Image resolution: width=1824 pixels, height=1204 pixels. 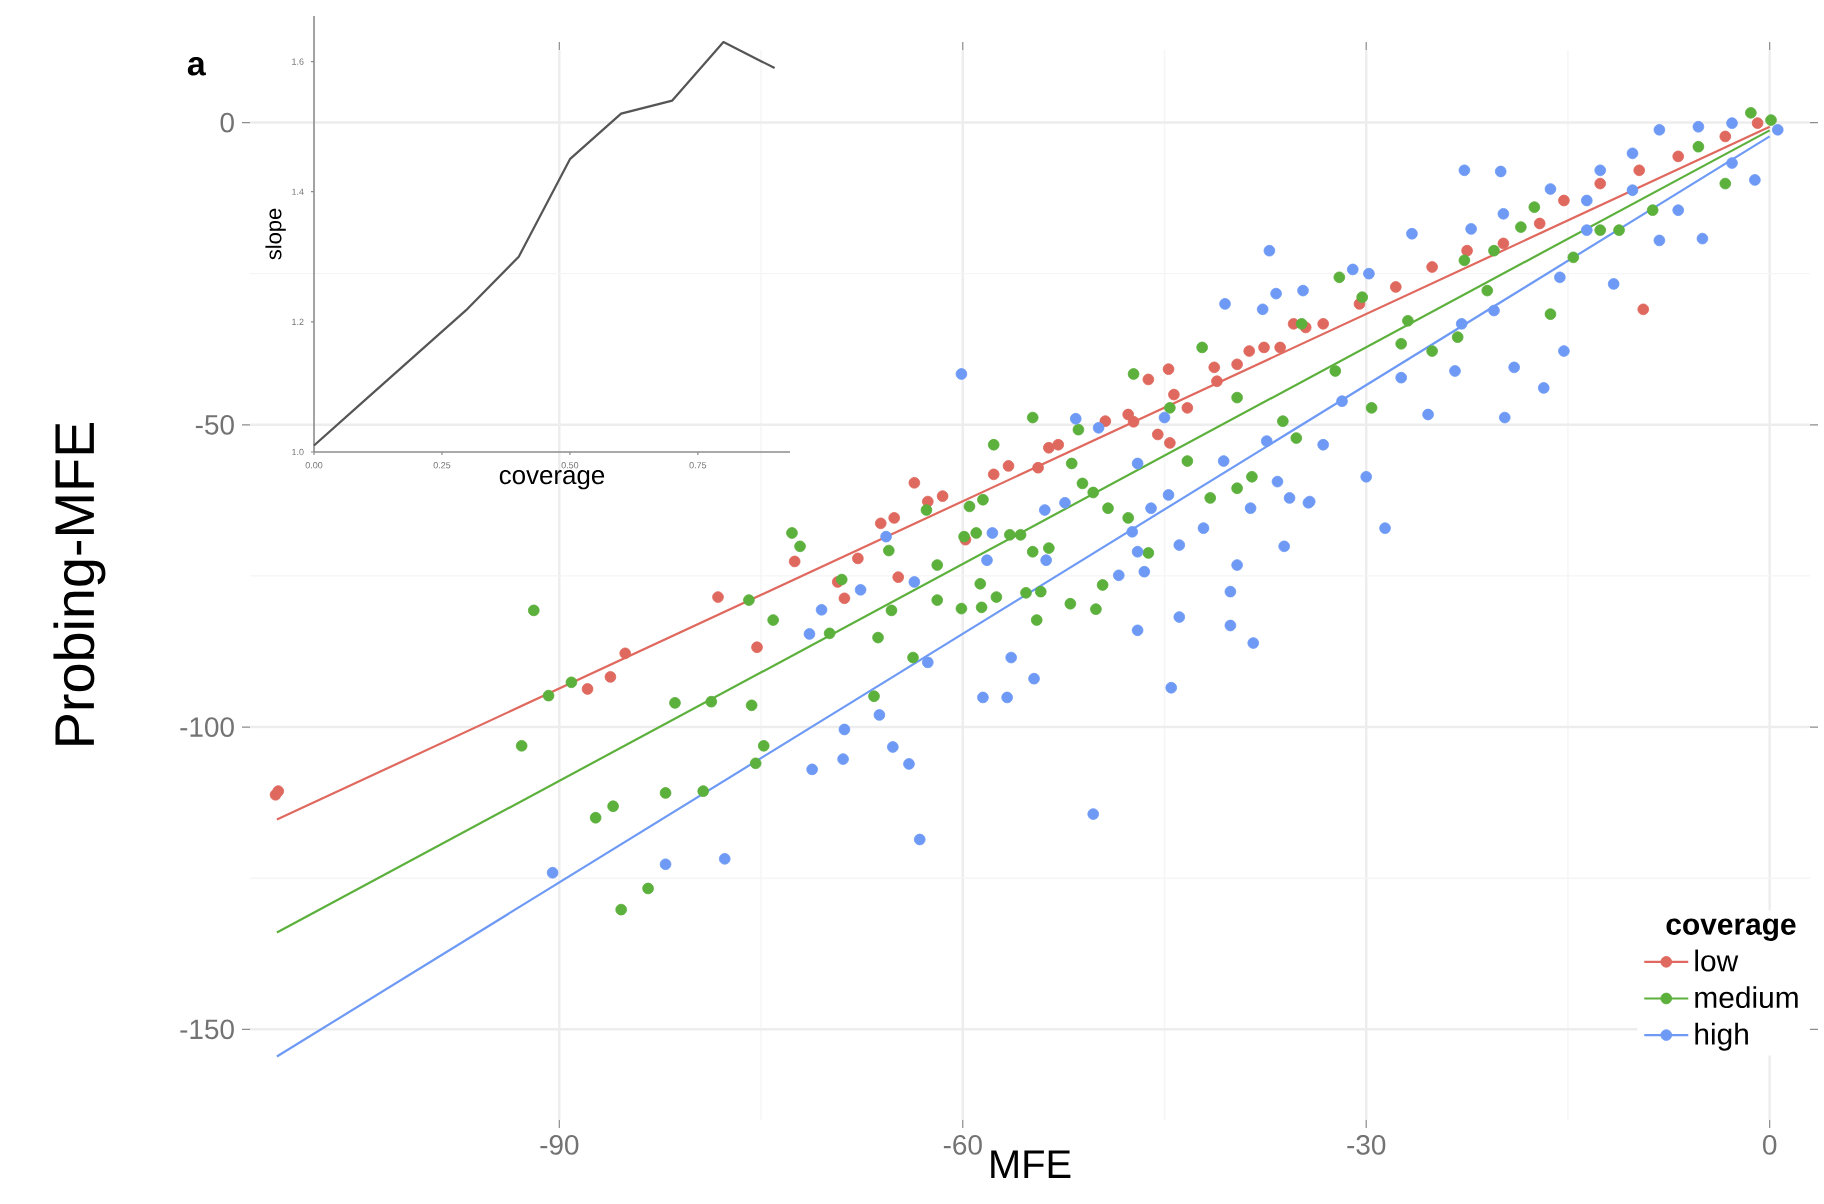 I want to click on legend-title: coverage, so click(x=1731, y=929).